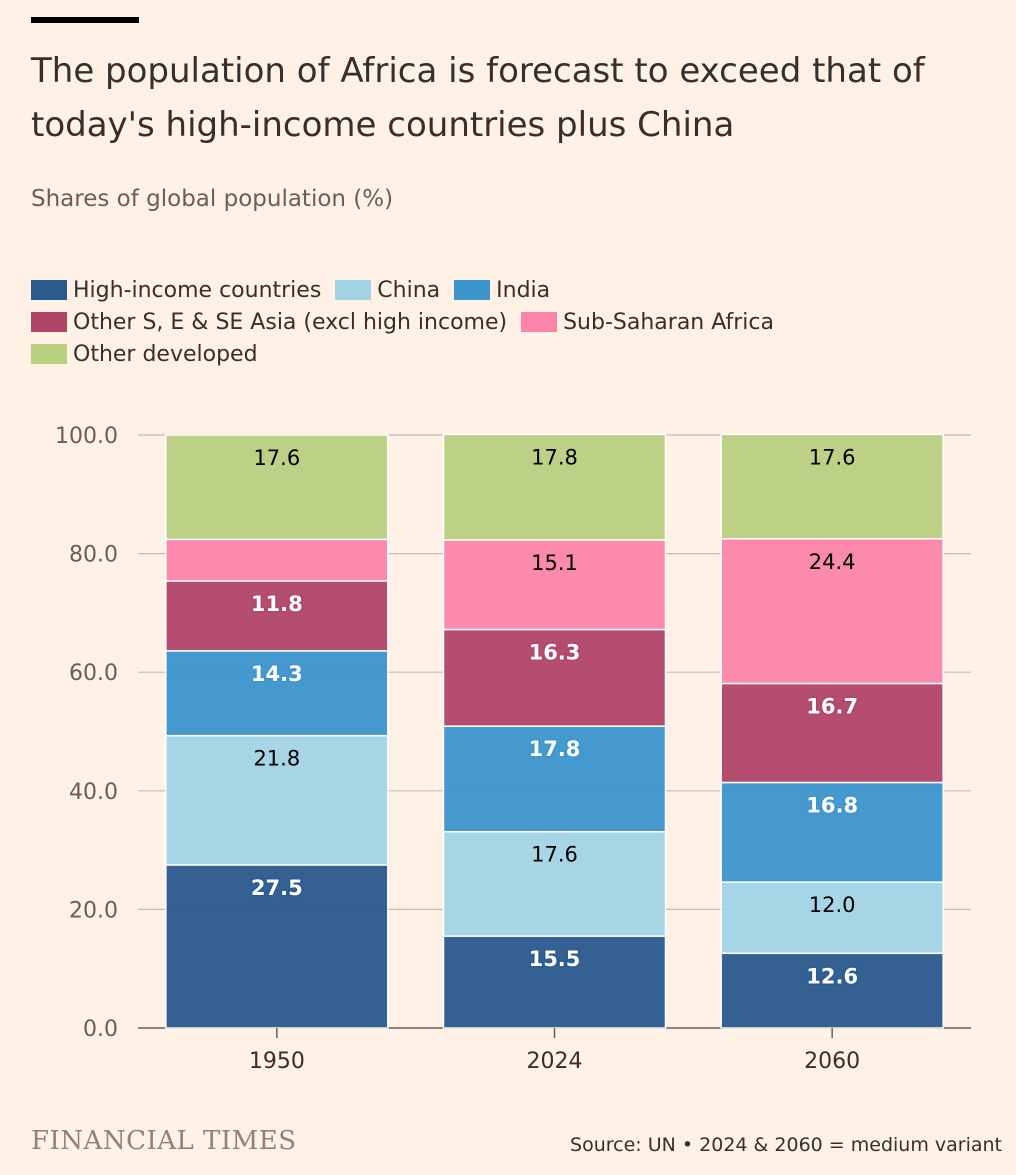 Image resolution: width=1016 pixels, height=1175 pixels. What do you see at coordinates (523, 290) in the screenshot?
I see `legend-label: India` at bounding box center [523, 290].